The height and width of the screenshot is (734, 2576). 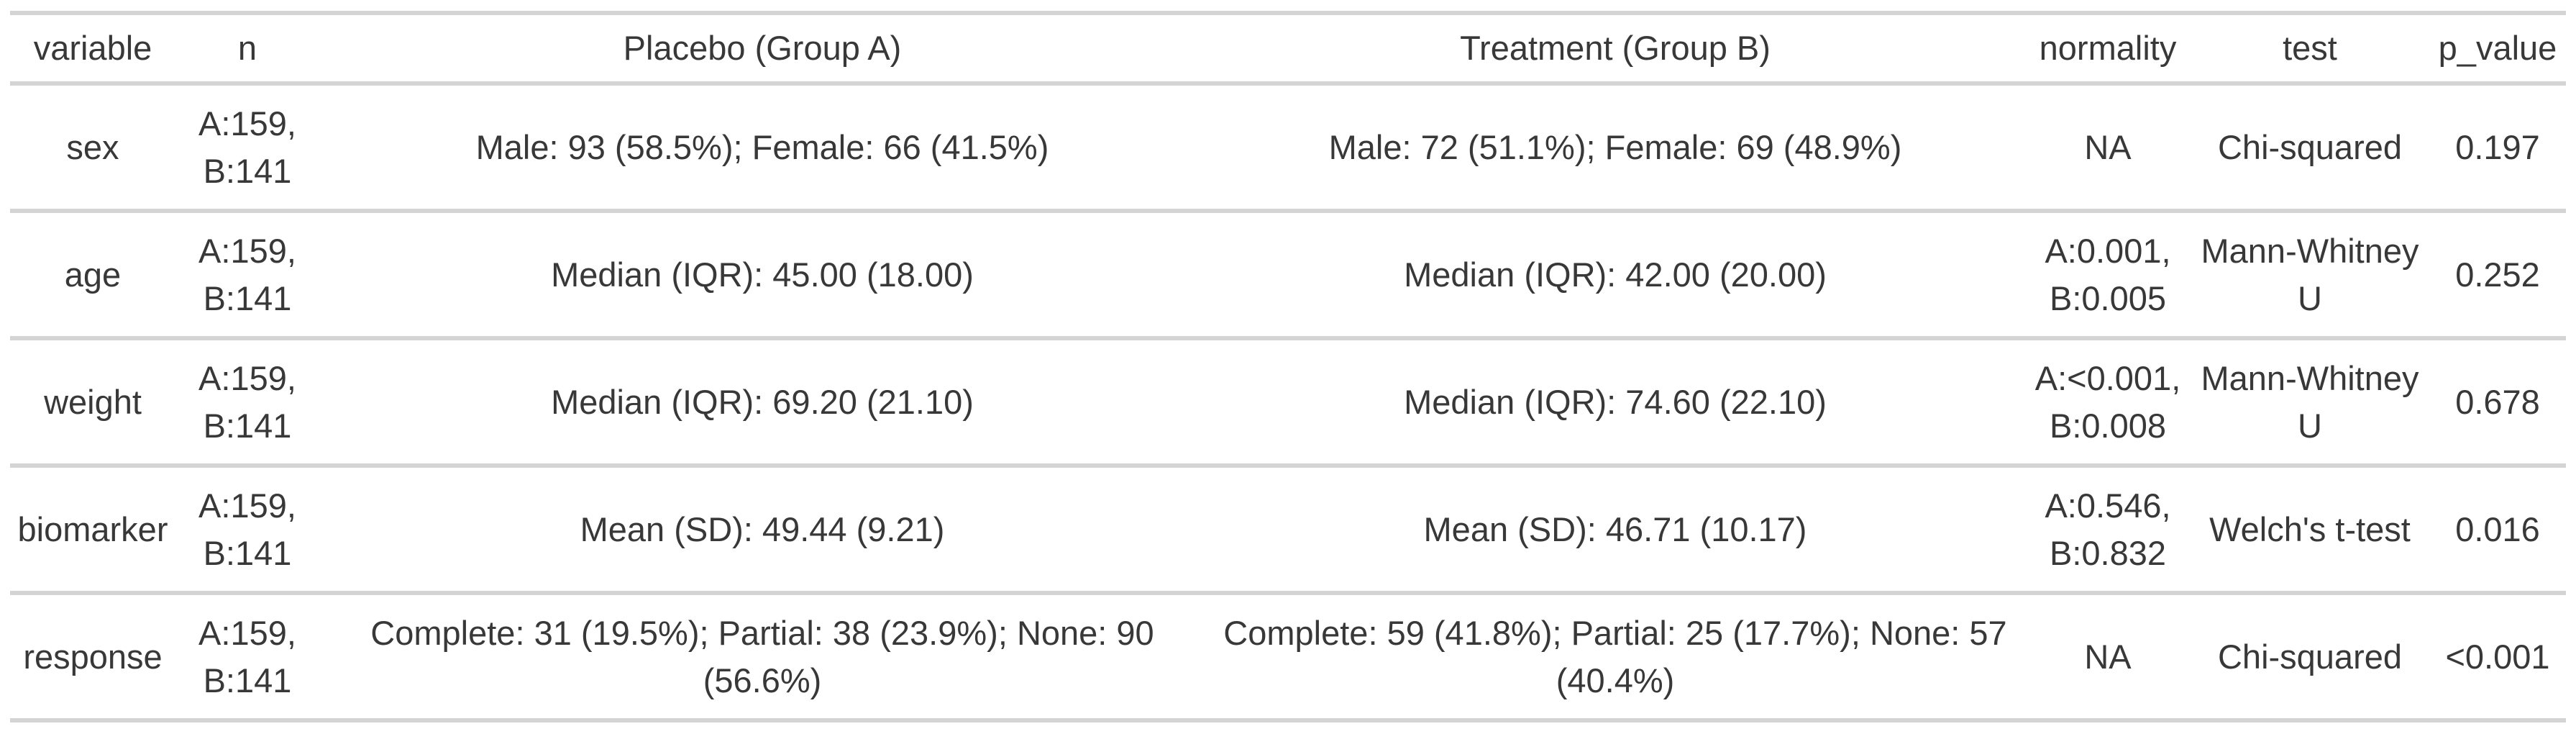 What do you see at coordinates (2497, 658) in the screenshot?
I see `cell-pvalue: <0.001` at bounding box center [2497, 658].